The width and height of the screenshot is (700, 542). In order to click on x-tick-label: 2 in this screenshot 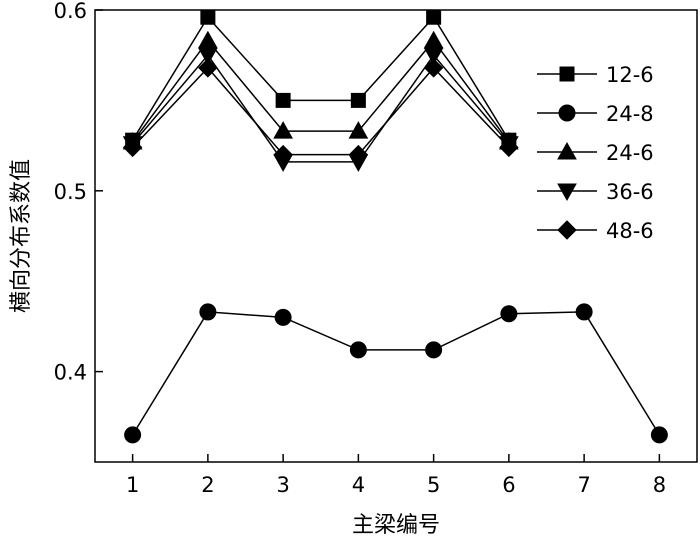, I will do `click(207, 485)`.